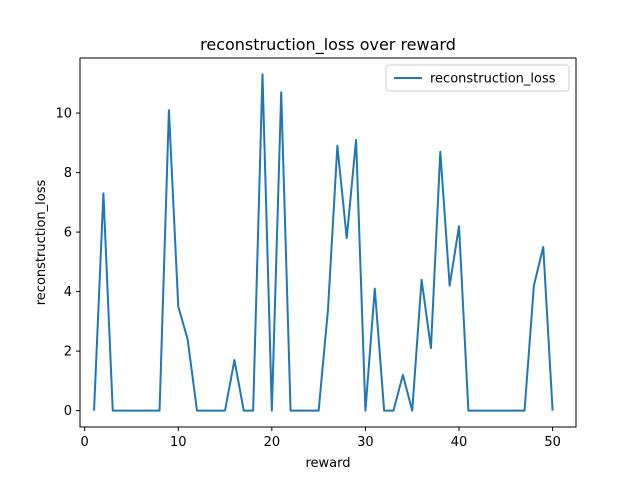  Describe the element at coordinates (272, 442) in the screenshot. I see `x-tick-label: 20` at that location.